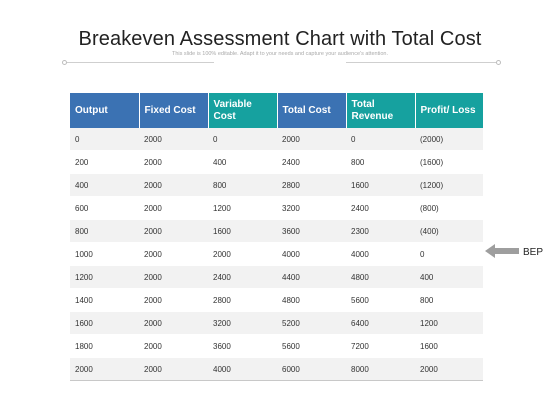  What do you see at coordinates (242, 277) in the screenshot?
I see `cell-variable-cost: 2400` at bounding box center [242, 277].